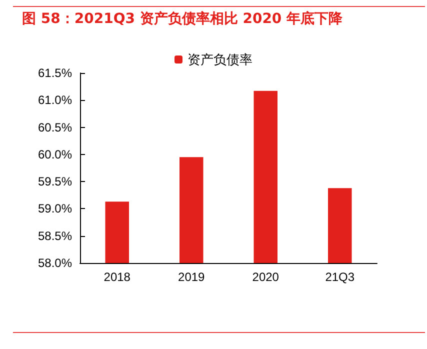  I want to click on y-tick-label: 58.5%, so click(55, 235).